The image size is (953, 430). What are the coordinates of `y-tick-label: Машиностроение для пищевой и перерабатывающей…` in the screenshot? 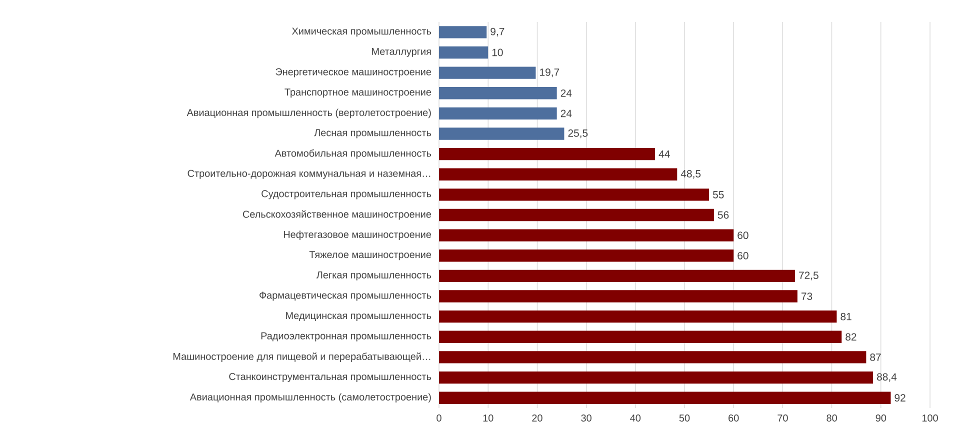 It's located at (301, 357).